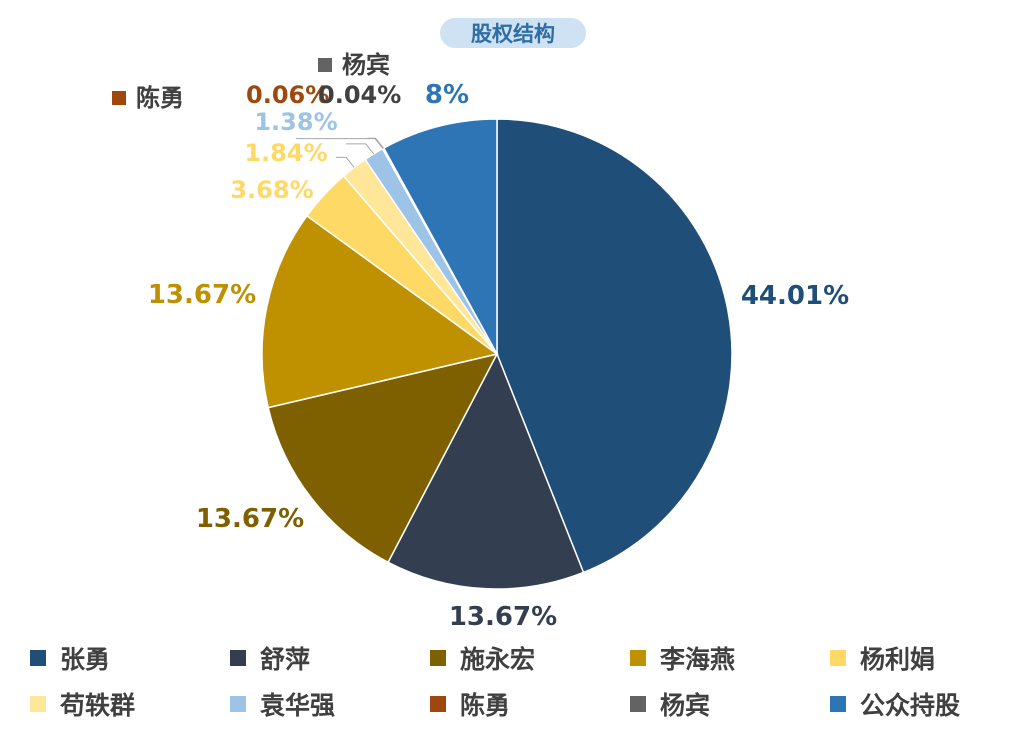 Image resolution: width=1009 pixels, height=751 pixels. I want to click on slice-value-label-8: 0.06%, so click(287, 95).